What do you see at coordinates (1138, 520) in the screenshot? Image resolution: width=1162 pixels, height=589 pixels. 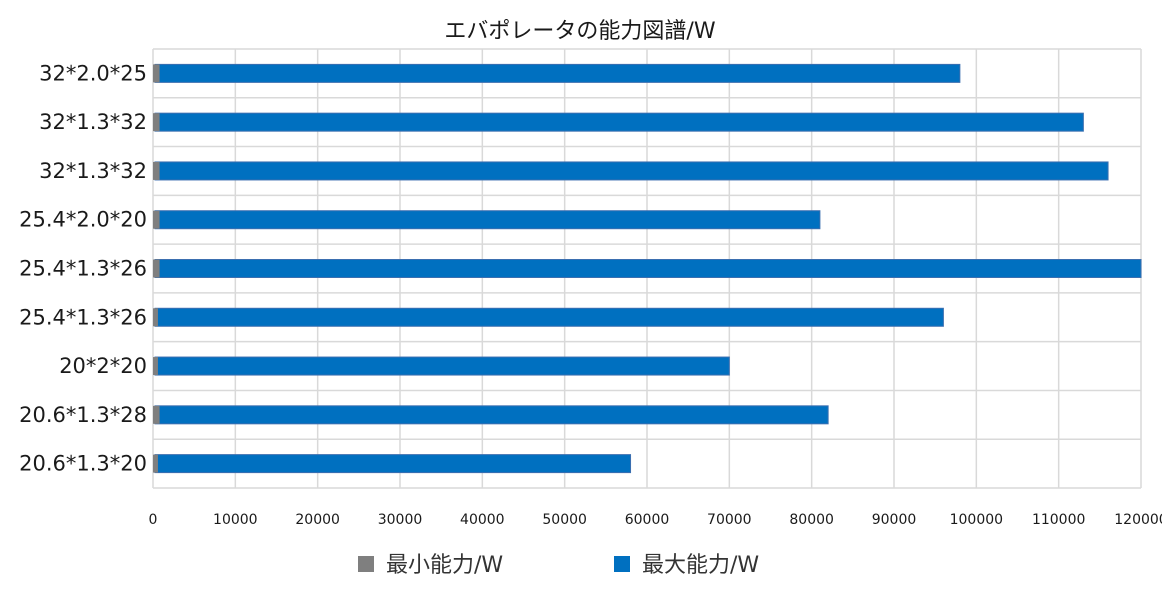 I see `x-tick-label: 120000` at bounding box center [1138, 520].